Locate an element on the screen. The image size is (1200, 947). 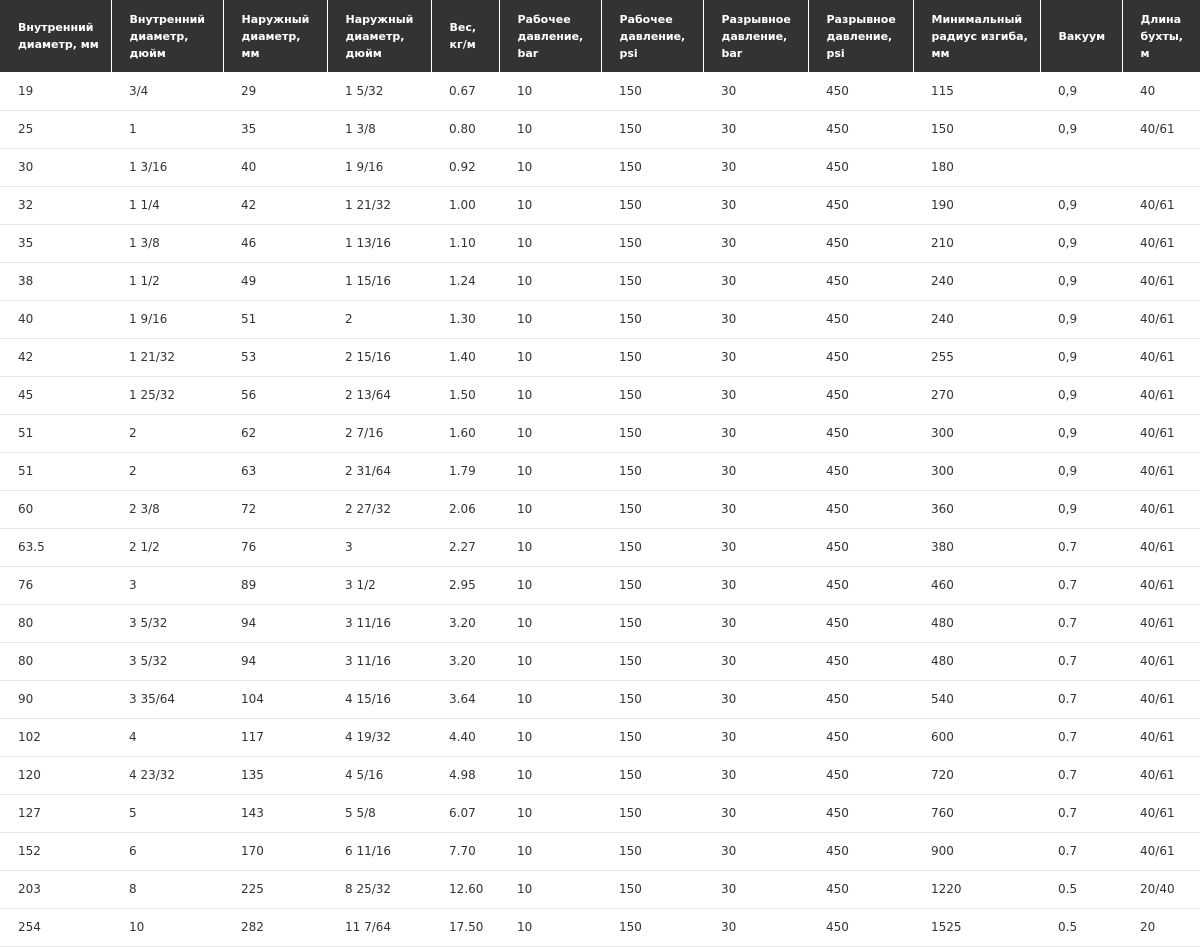
table-cell: 102 is located at coordinates (55, 737).